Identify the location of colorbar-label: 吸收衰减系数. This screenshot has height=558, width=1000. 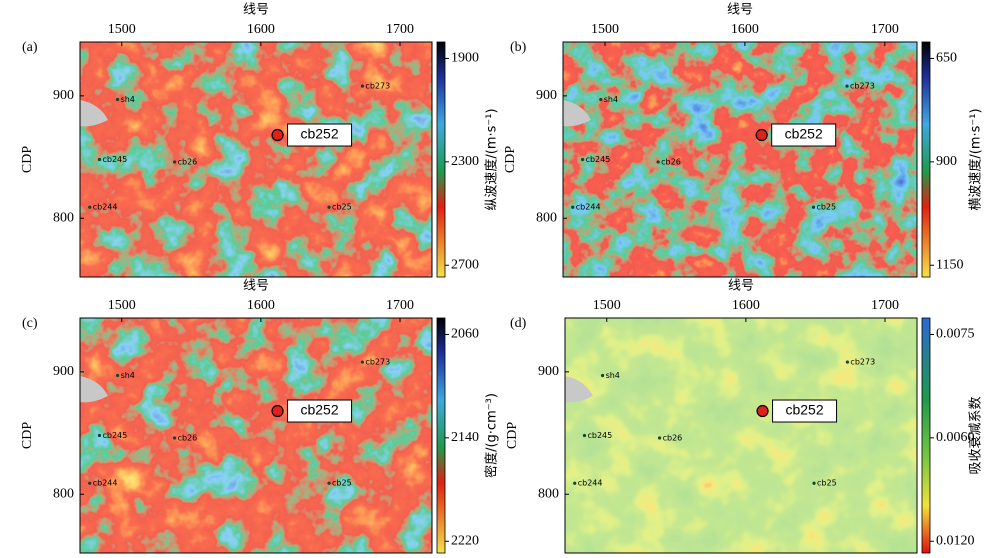
(976, 435).